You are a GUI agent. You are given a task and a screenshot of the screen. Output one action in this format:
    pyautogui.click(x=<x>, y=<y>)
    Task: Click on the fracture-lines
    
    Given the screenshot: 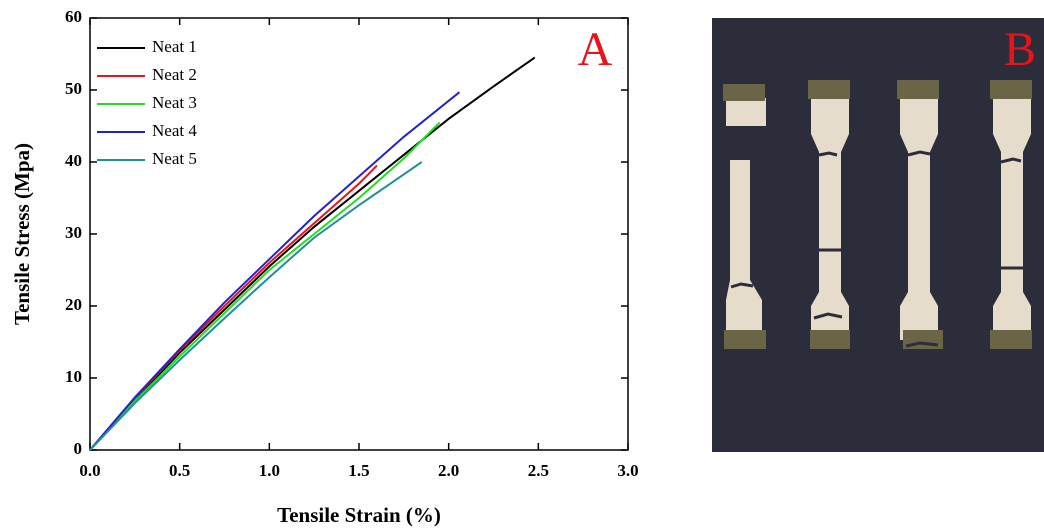 What is the action you would take?
    pyautogui.click(x=876, y=249)
    